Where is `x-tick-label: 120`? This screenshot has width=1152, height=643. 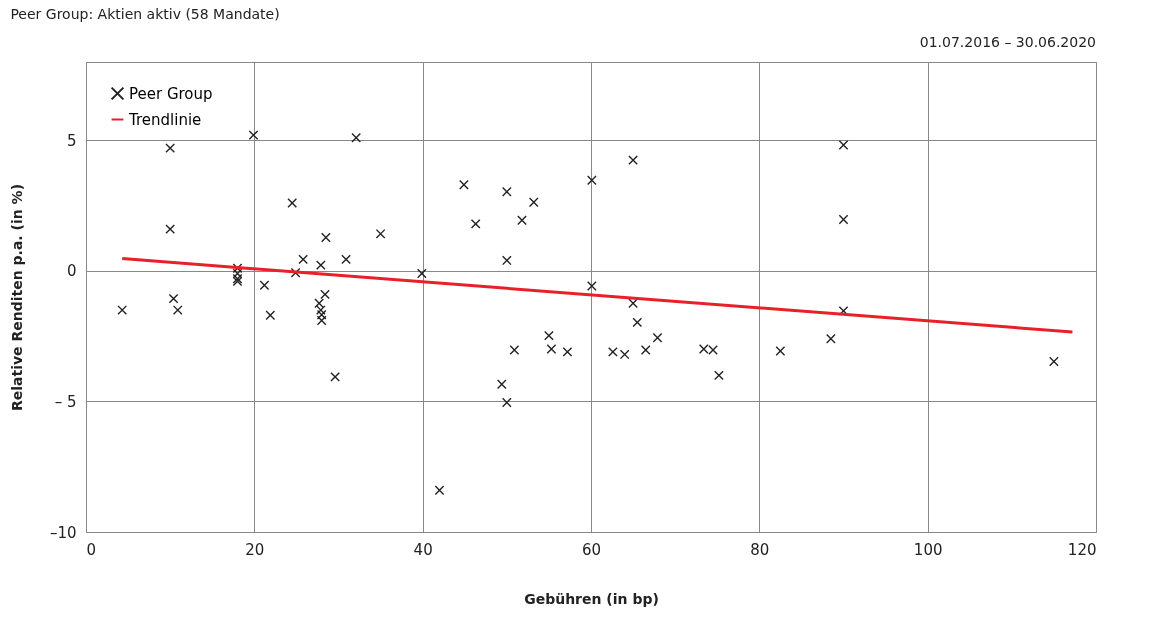 x-tick-label: 120 is located at coordinates (1082, 549).